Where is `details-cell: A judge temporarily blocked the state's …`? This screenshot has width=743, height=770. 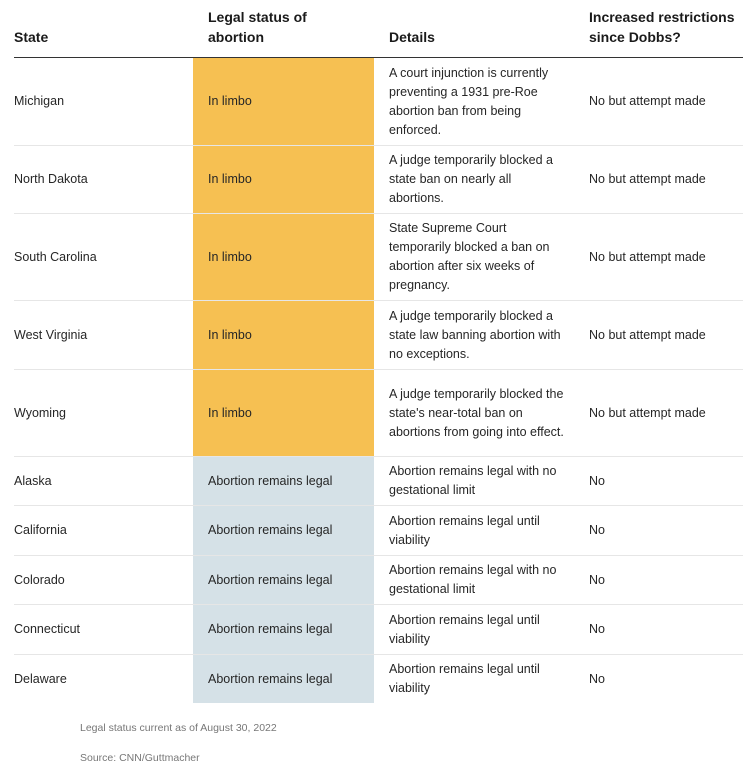
details-cell: A judge temporarily blocked the state's … is located at coordinates (476, 412).